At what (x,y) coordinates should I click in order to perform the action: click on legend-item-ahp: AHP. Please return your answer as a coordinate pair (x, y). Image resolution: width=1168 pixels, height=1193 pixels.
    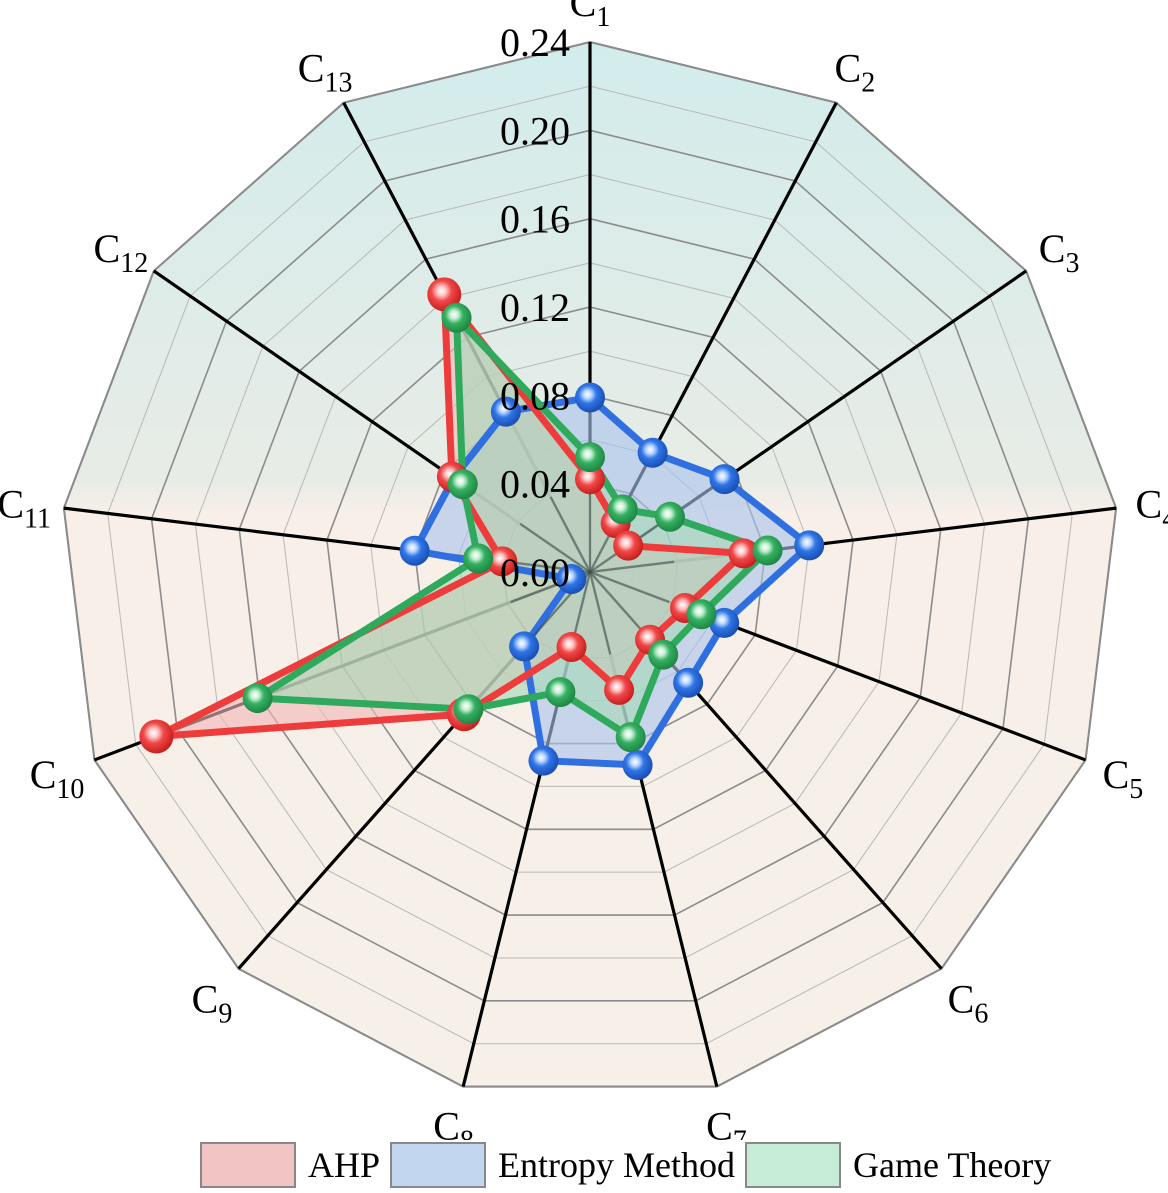
    Looking at the image, I should click on (290, 1165).